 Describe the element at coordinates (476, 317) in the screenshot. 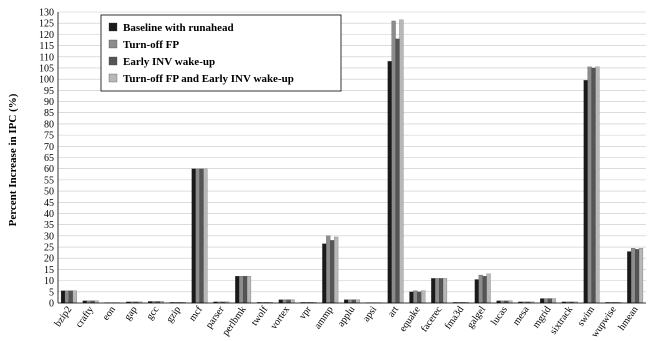

I see `x-tick-label: galgel` at that location.